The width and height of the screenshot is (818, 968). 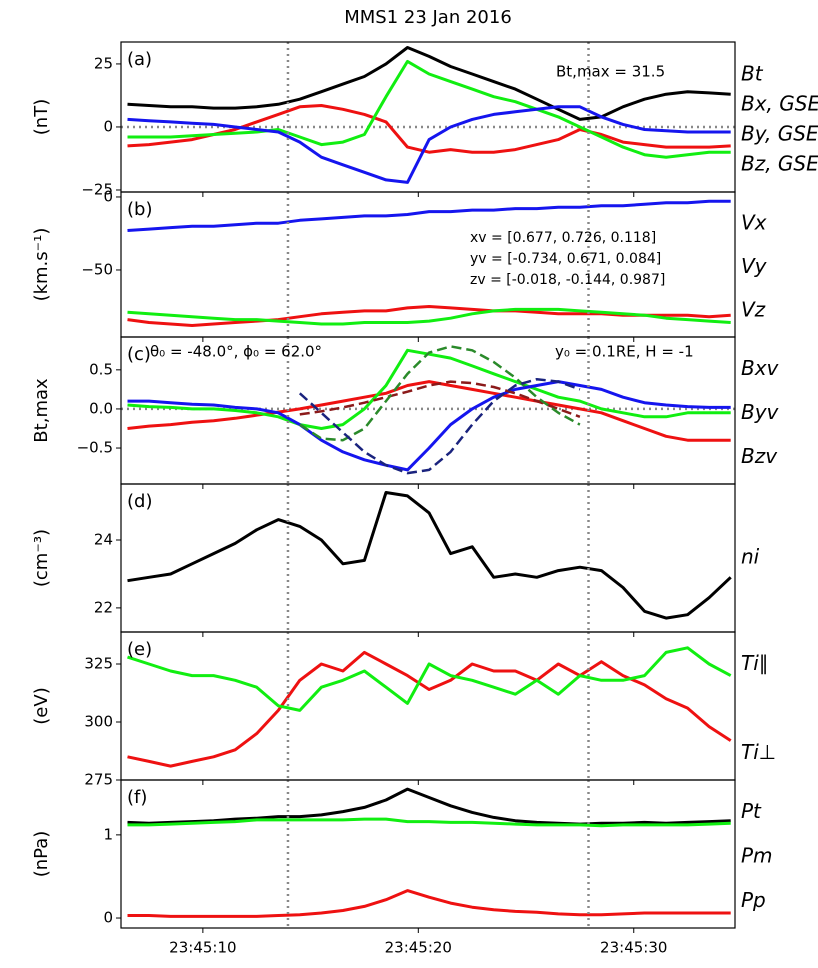 I want to click on legend-entry: Vx, so click(x=754, y=222).